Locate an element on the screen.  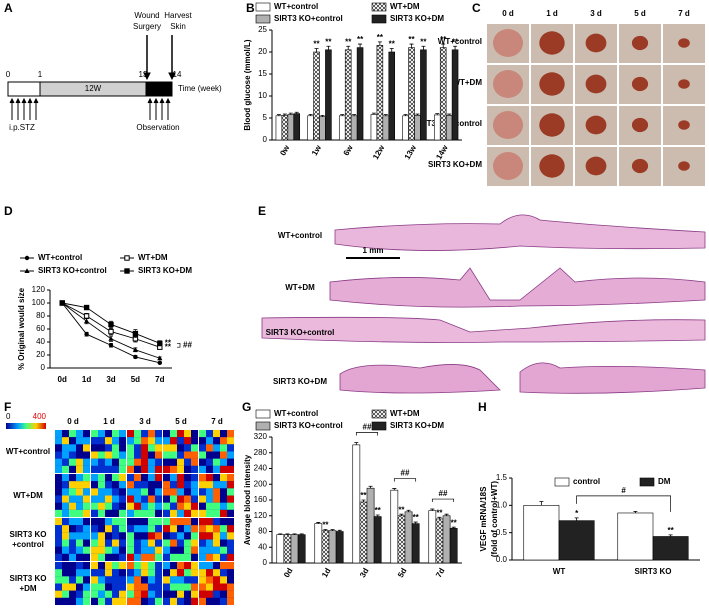
x-tick-label: 5d is located at coordinates (402, 572).